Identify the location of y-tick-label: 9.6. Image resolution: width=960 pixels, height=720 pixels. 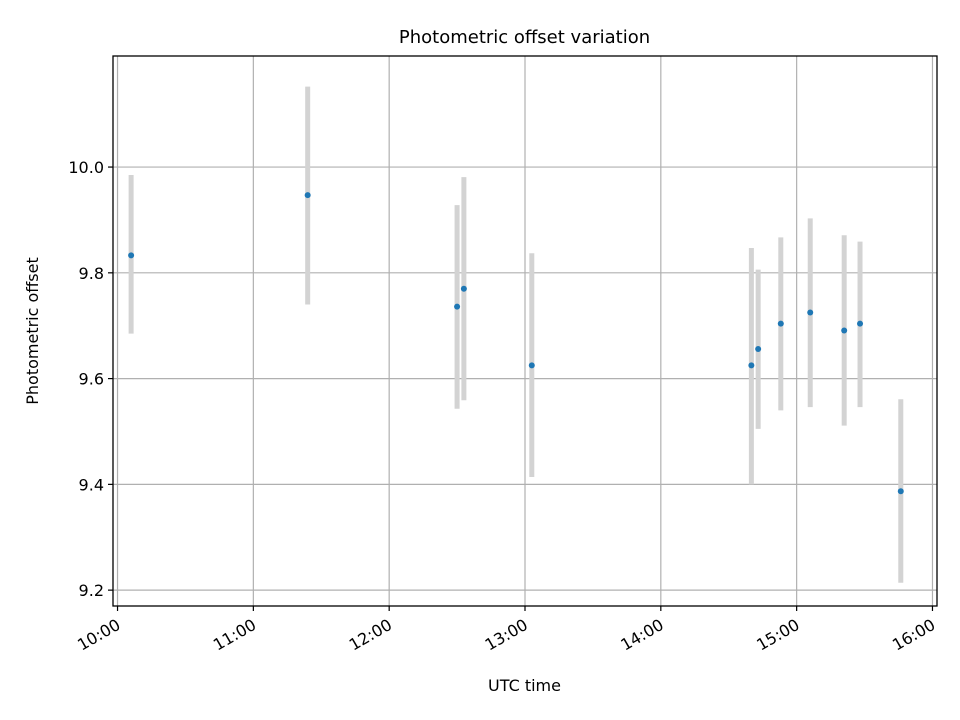
(91, 379).